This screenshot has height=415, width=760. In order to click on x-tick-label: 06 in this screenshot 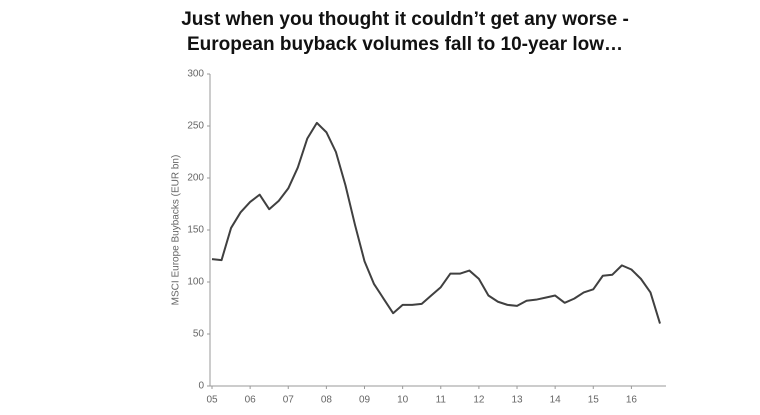, I will do `click(251, 400)`.